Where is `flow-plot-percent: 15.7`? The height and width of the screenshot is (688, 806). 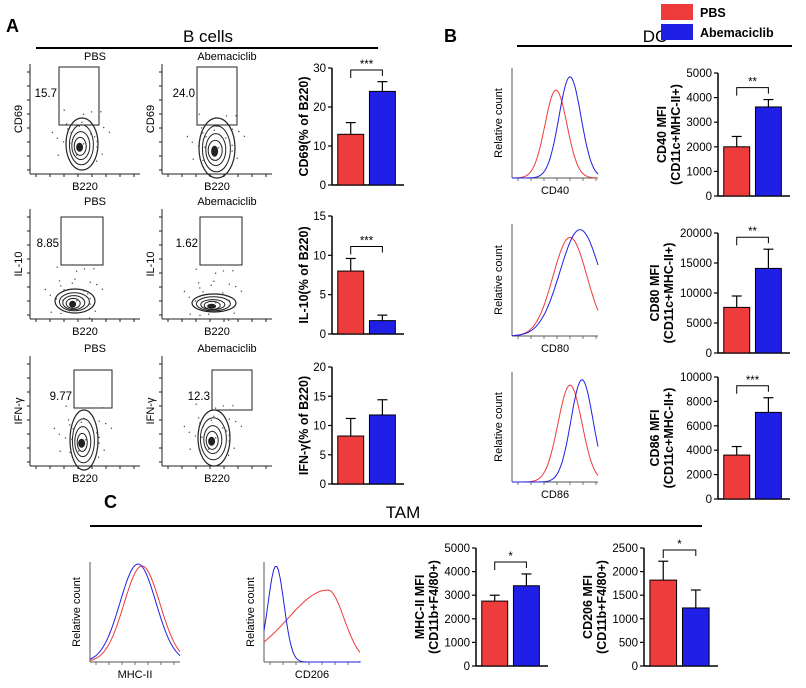
flow-plot-percent: 15.7 is located at coordinates (46, 94).